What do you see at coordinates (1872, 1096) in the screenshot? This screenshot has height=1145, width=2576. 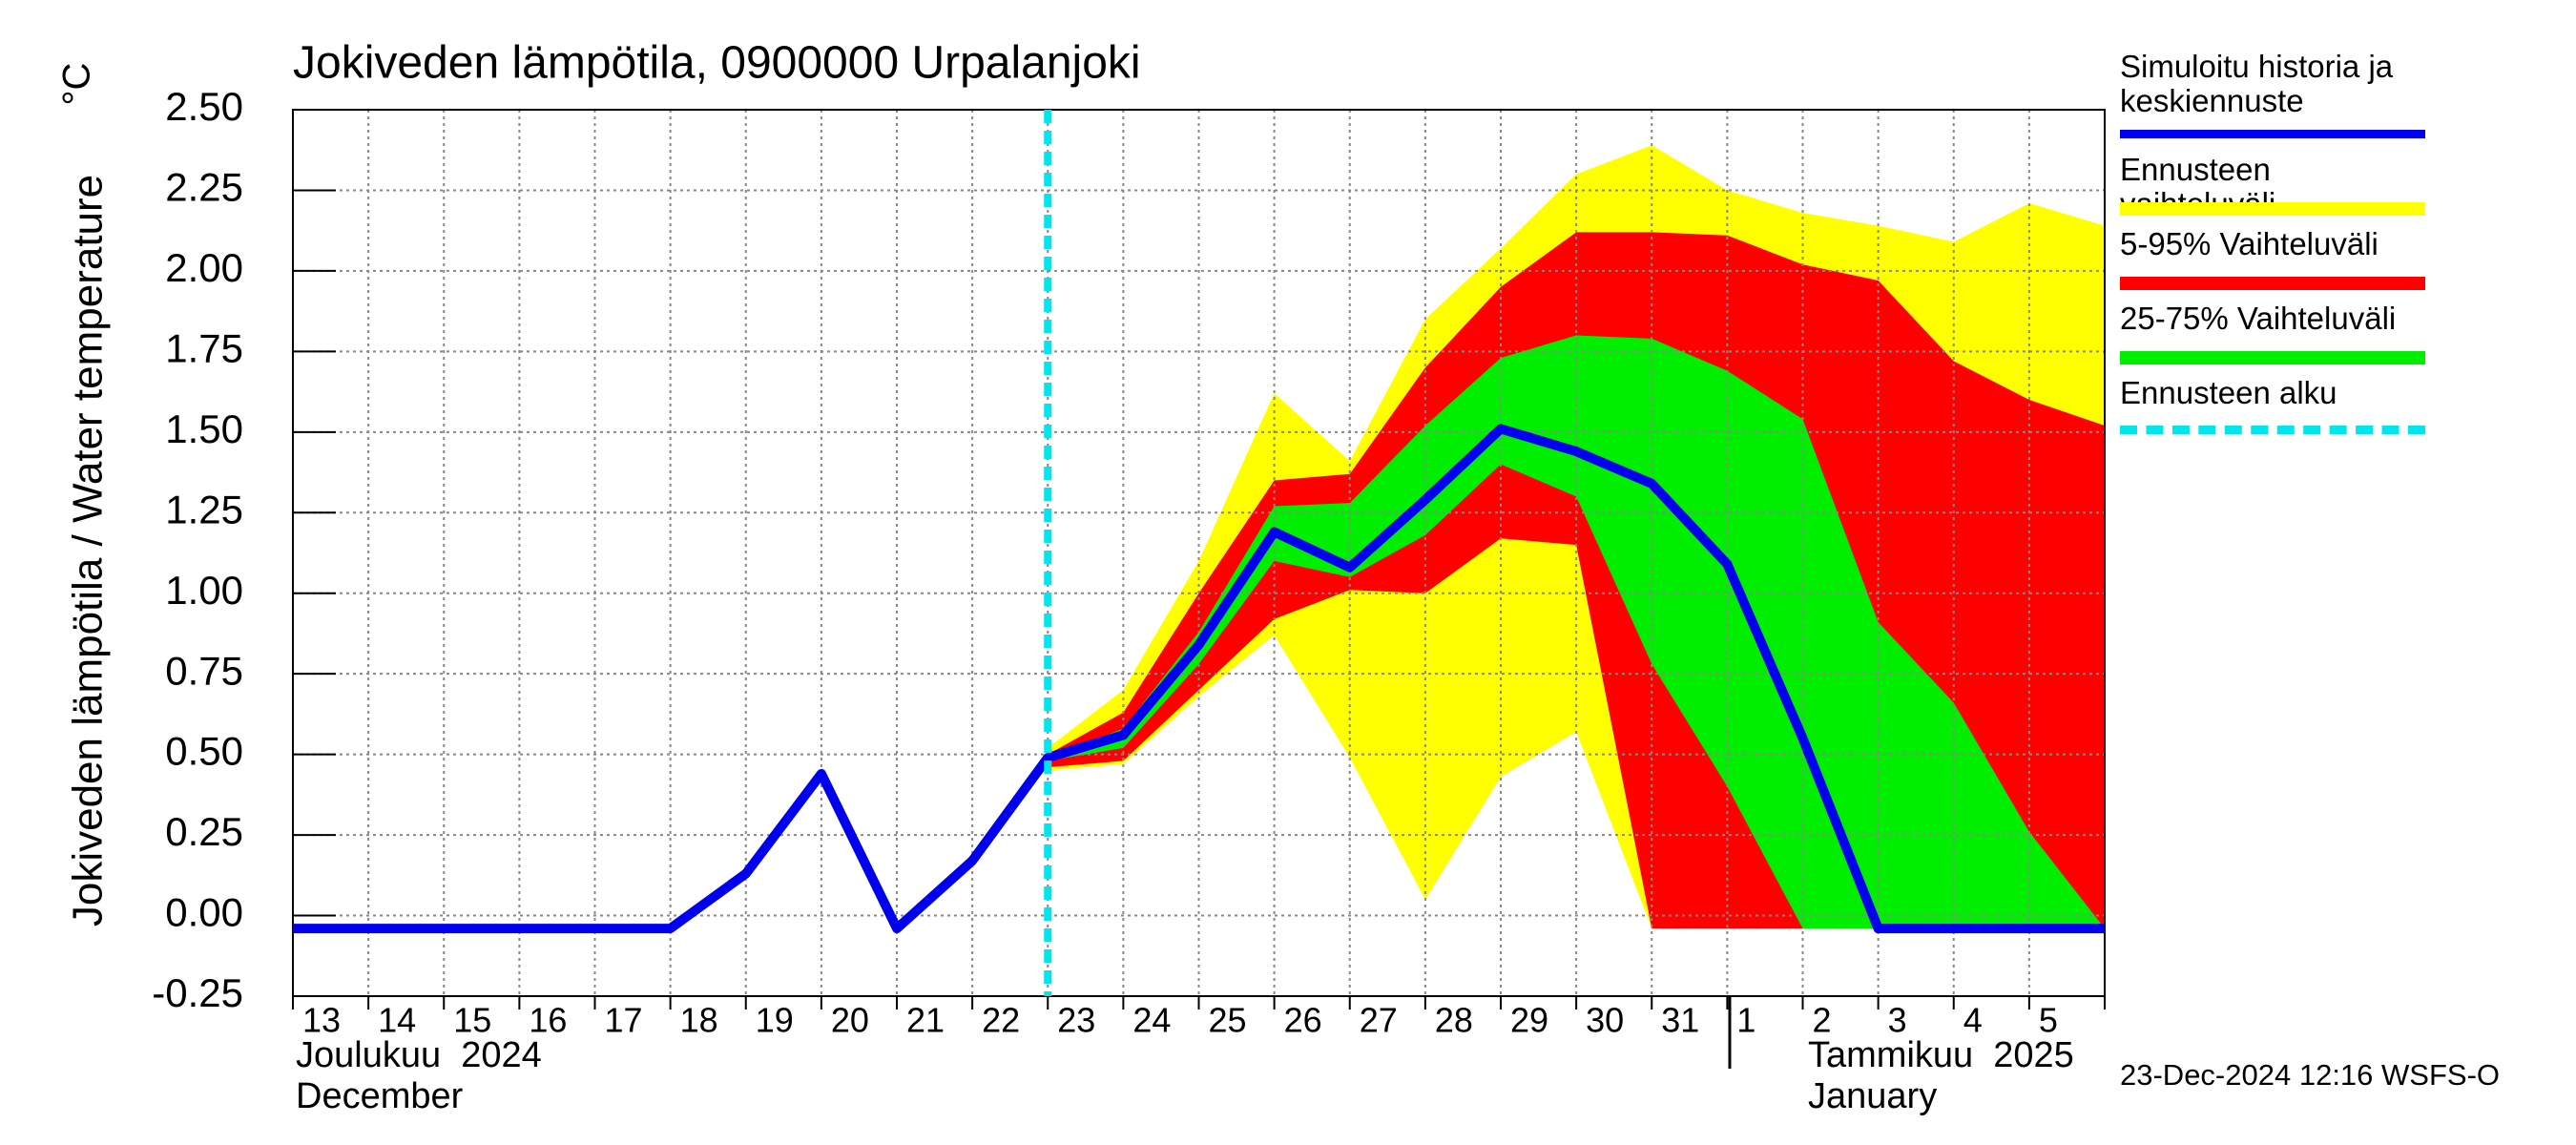 I see `month-label: January` at bounding box center [1872, 1096].